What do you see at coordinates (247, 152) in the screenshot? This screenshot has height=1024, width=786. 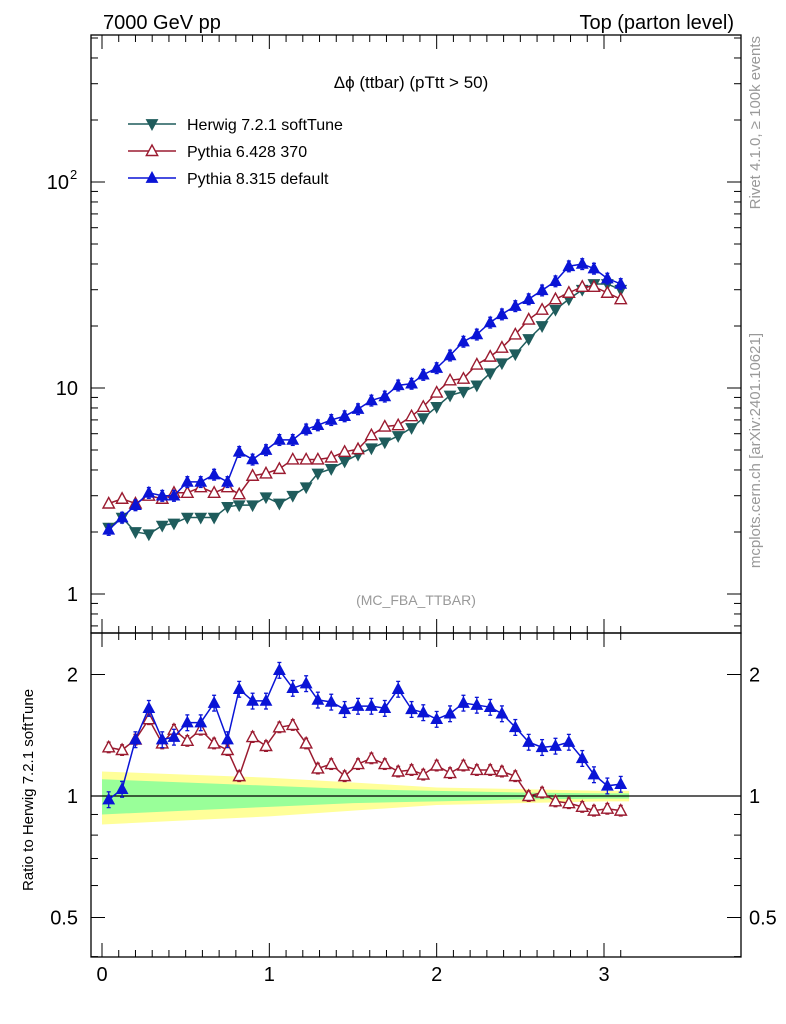 I see `legend-label: Pythia 6.428 370` at bounding box center [247, 152].